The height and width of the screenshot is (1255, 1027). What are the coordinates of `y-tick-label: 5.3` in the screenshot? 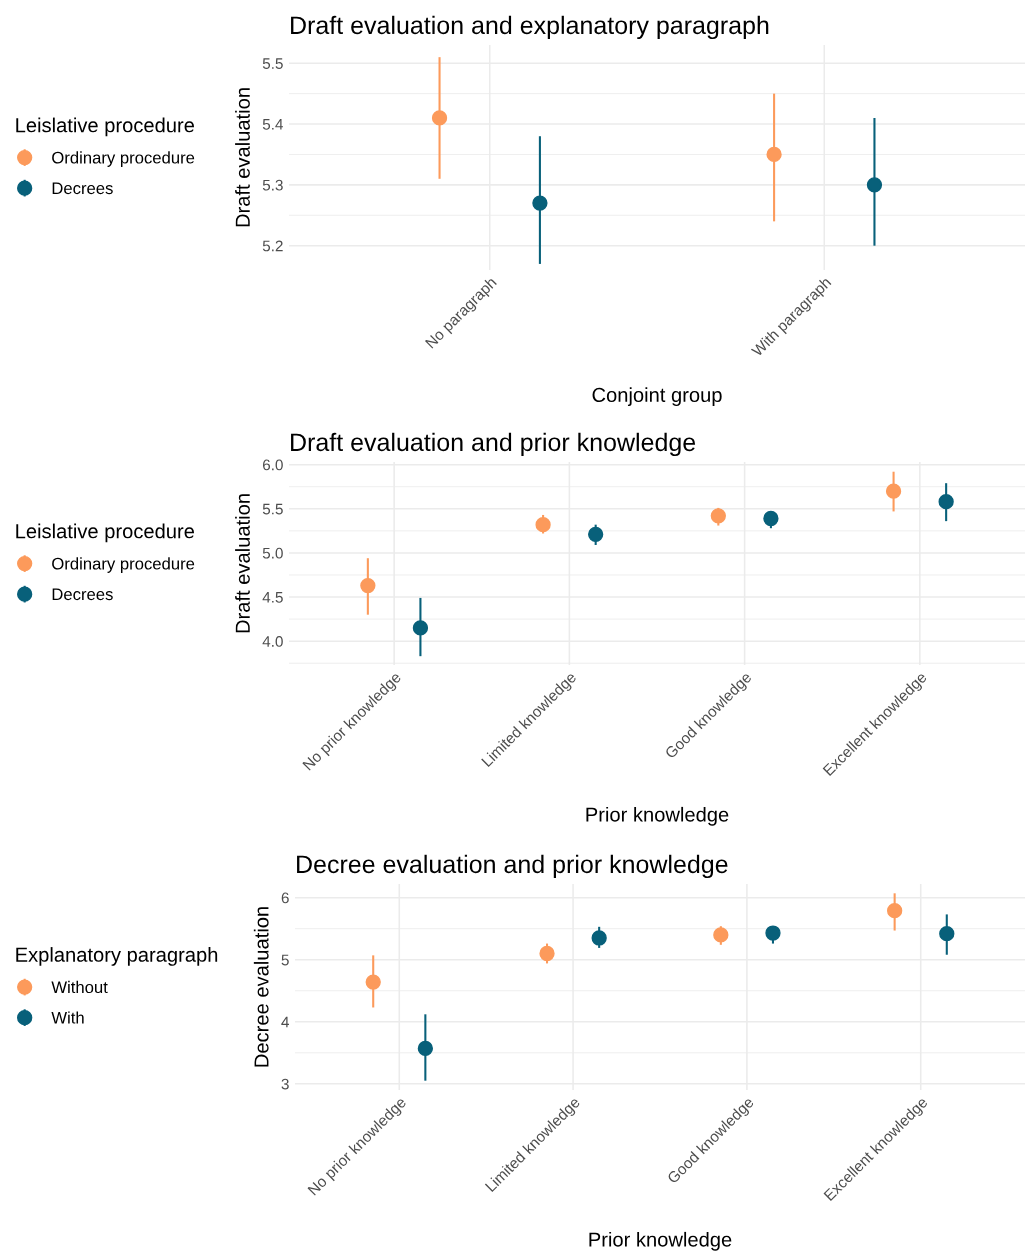 It's located at (272, 185).